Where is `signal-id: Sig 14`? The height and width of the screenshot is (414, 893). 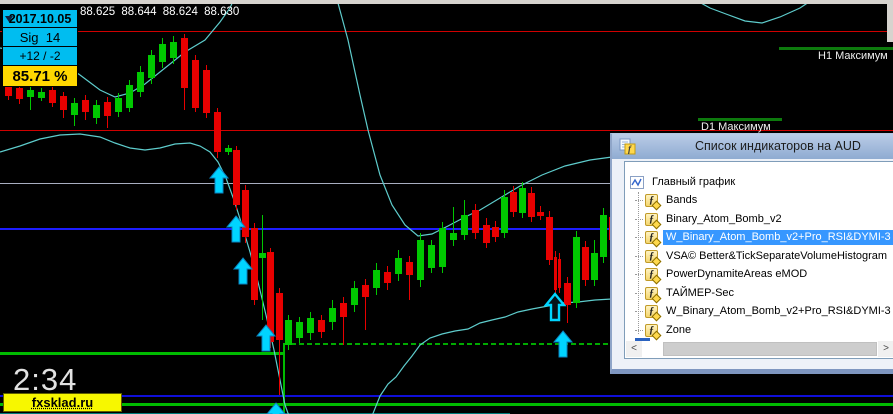 signal-id: Sig 14 is located at coordinates (40, 37).